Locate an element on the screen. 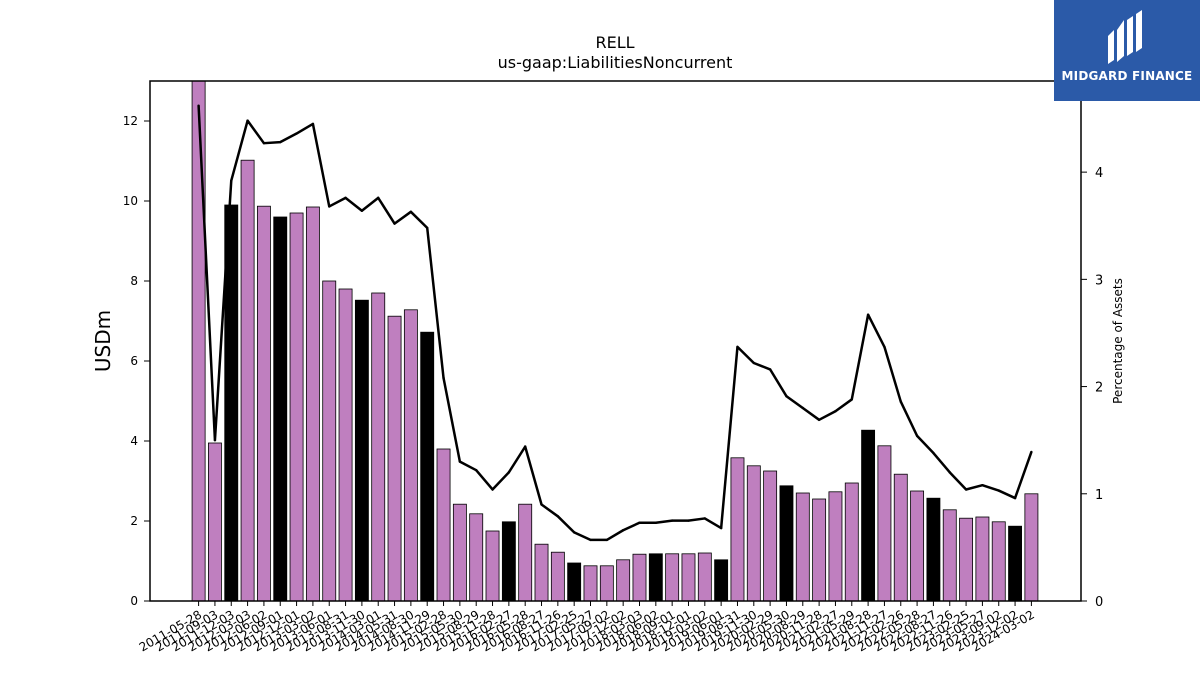 This screenshot has height=675, width=1200. y-tick-label: 2 is located at coordinates (134, 521).